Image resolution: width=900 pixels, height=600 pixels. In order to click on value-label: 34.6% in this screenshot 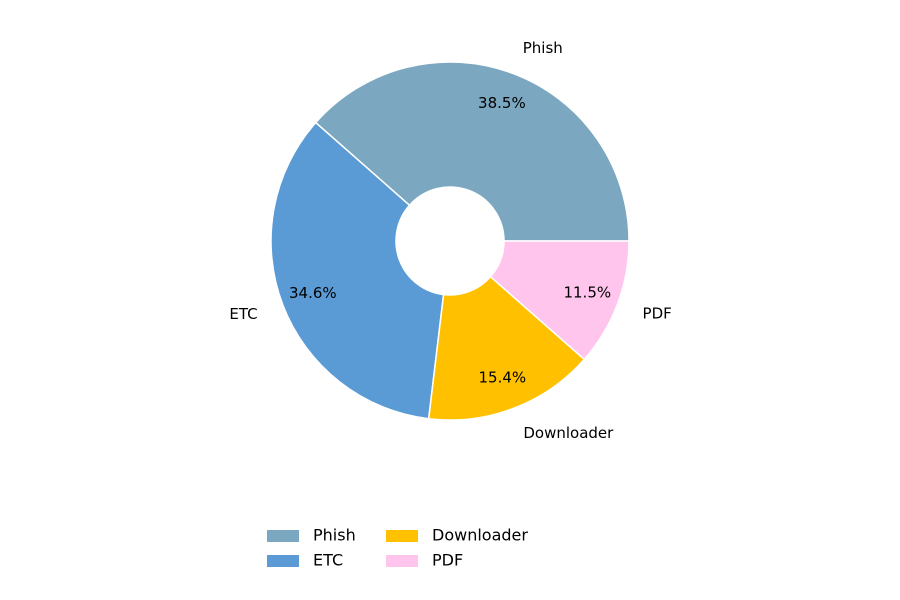, I will do `click(313, 293)`.